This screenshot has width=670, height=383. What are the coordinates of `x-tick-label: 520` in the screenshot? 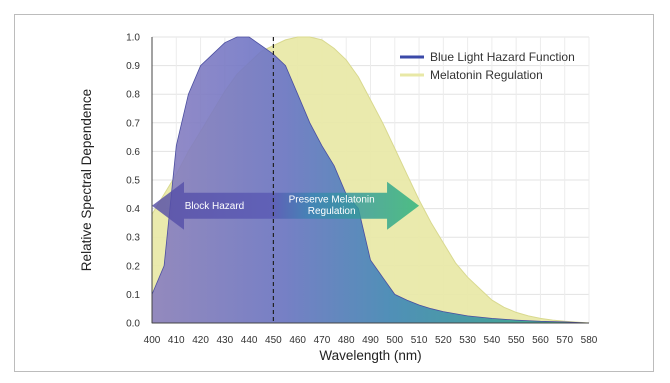 It's located at (443, 340).